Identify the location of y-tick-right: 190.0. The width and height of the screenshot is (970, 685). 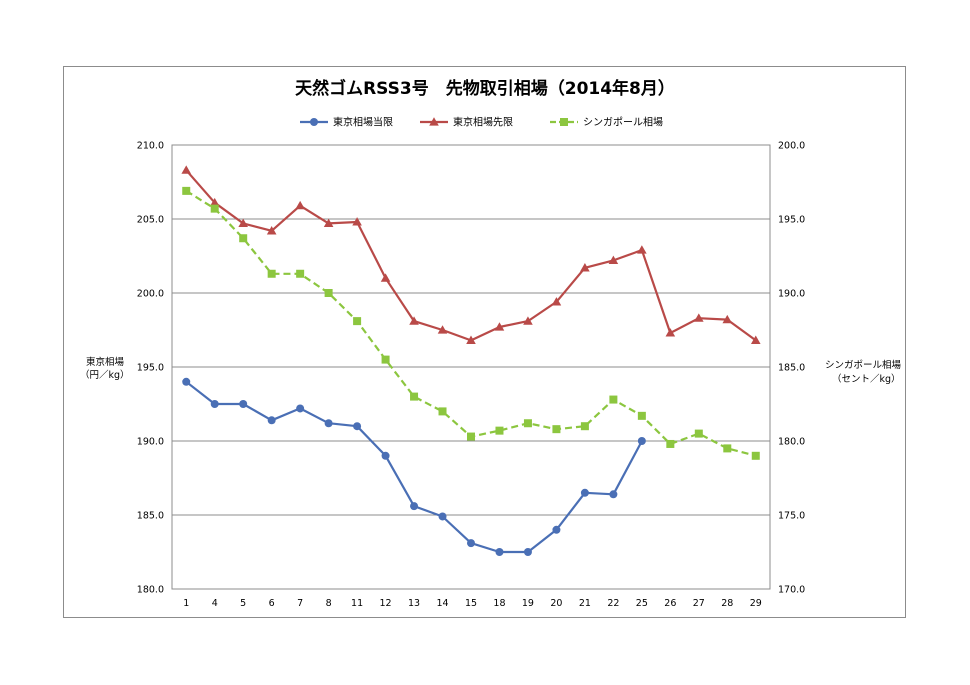
(791, 294).